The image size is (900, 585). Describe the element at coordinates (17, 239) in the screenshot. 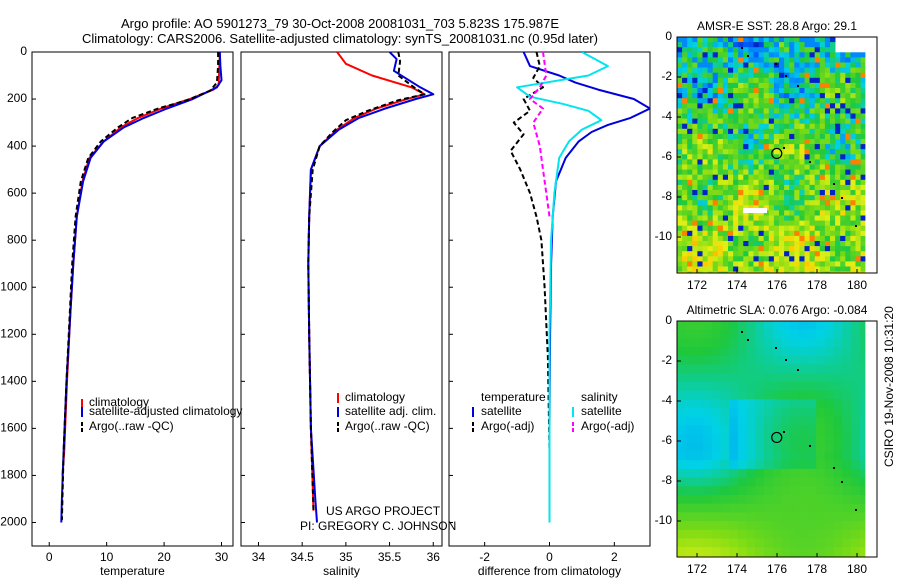

I see `y-tick-label: 800` at that location.